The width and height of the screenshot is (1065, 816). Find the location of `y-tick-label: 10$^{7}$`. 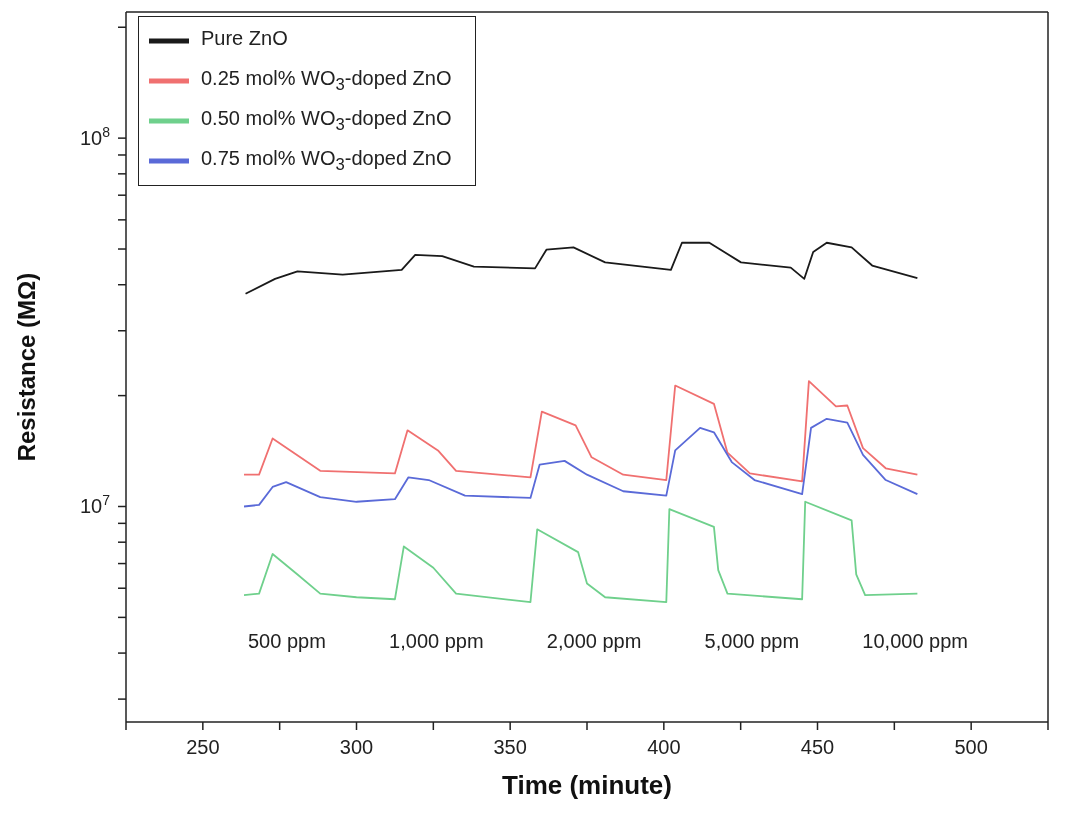

y-tick-label: 10$^{7}$ is located at coordinates (95, 505).